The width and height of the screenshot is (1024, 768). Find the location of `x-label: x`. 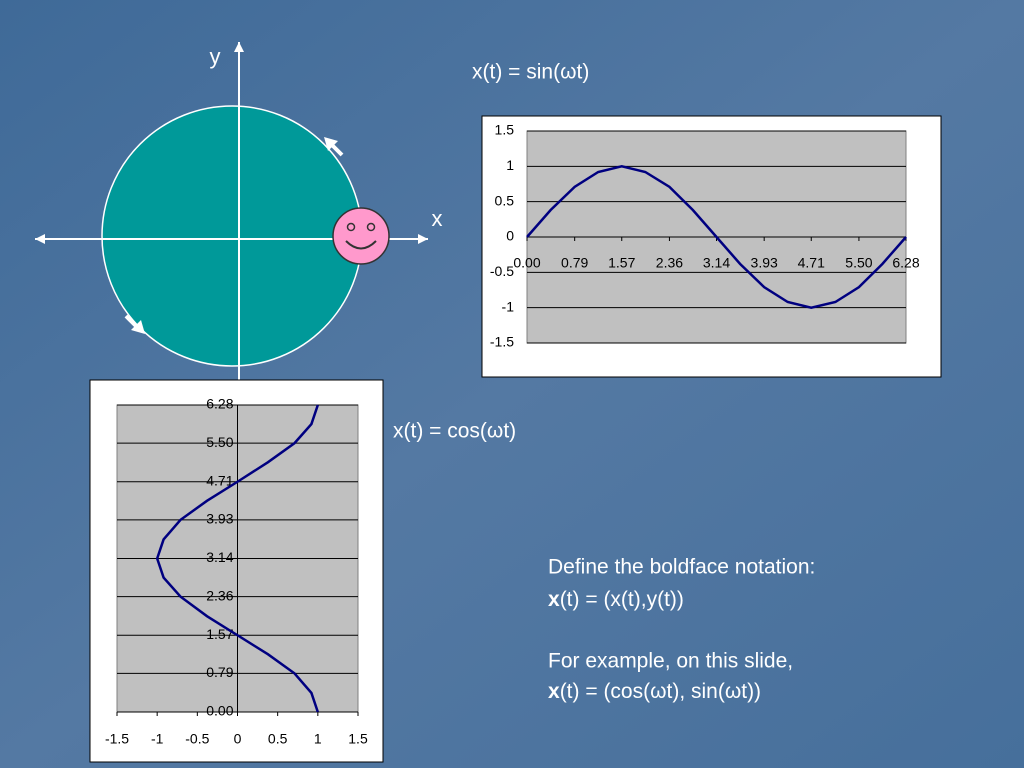

x-label: x is located at coordinates (437, 218).